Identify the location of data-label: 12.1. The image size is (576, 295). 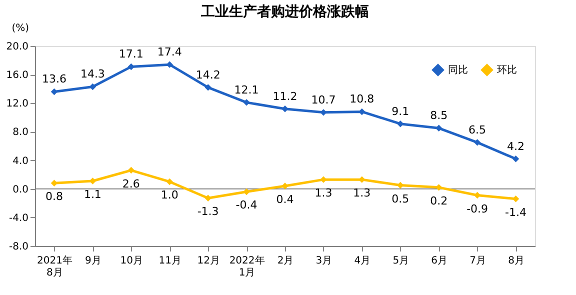
(246, 89).